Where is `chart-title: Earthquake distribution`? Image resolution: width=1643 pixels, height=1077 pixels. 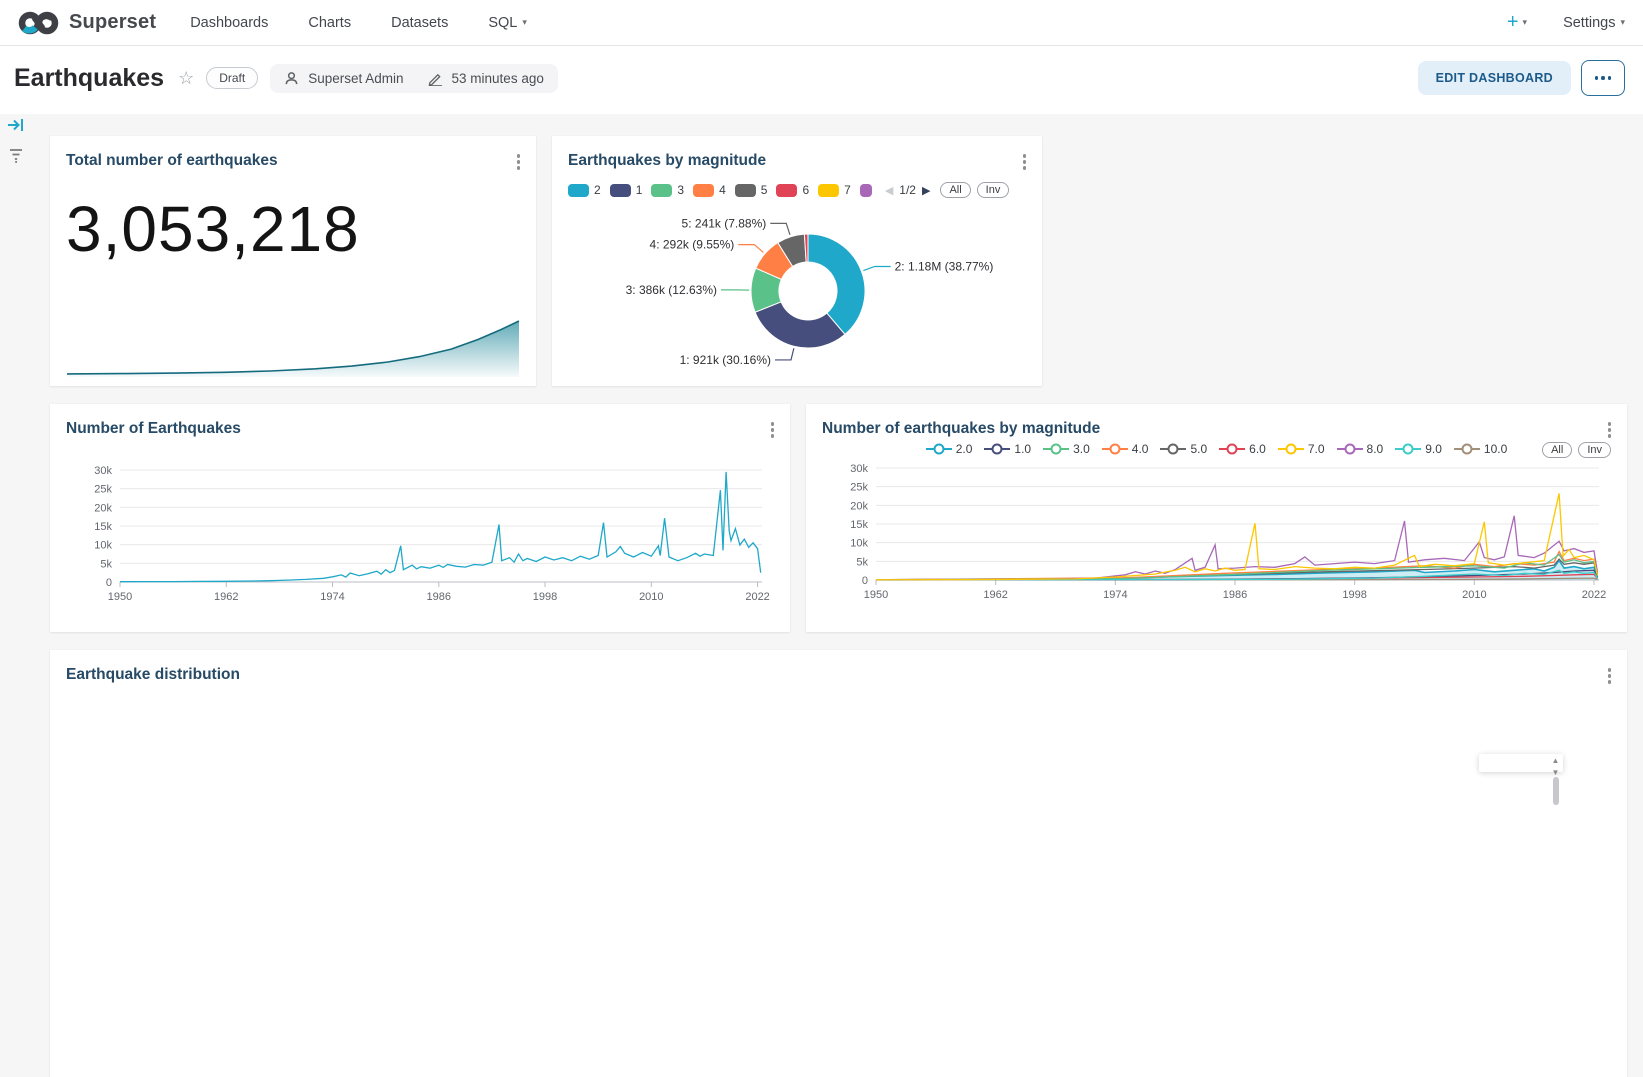 chart-title: Earthquake distribution is located at coordinates (153, 674).